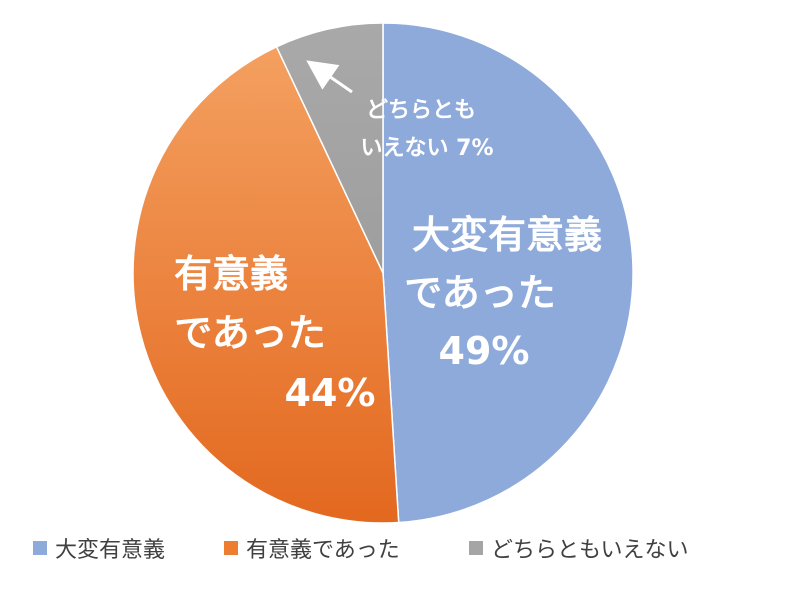 The image size is (800, 598). What do you see at coordinates (110, 550) in the screenshot?
I see `legend-label: 大変有意義` at bounding box center [110, 550].